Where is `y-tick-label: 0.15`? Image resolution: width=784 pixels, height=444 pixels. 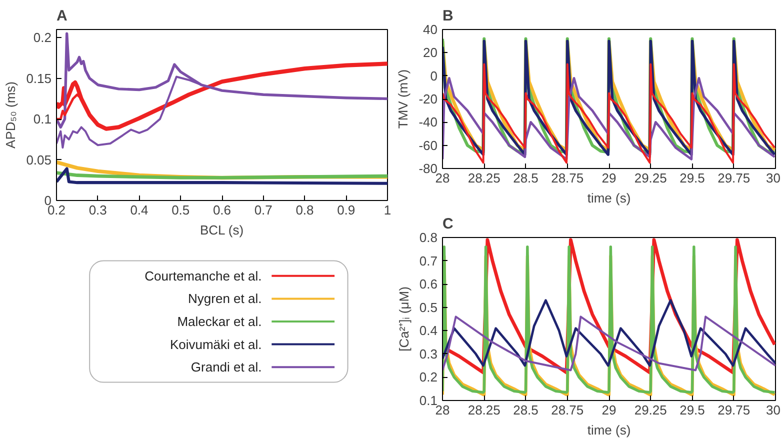
y-tick-label: 0.15 is located at coordinates (39, 78).